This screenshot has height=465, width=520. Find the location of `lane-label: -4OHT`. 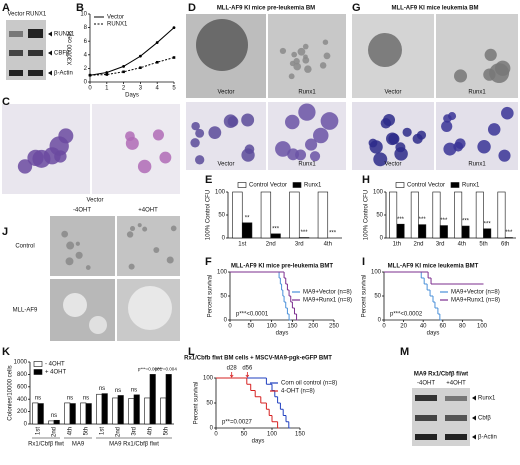

lane-label: -4OHT is located at coordinates (426, 384).